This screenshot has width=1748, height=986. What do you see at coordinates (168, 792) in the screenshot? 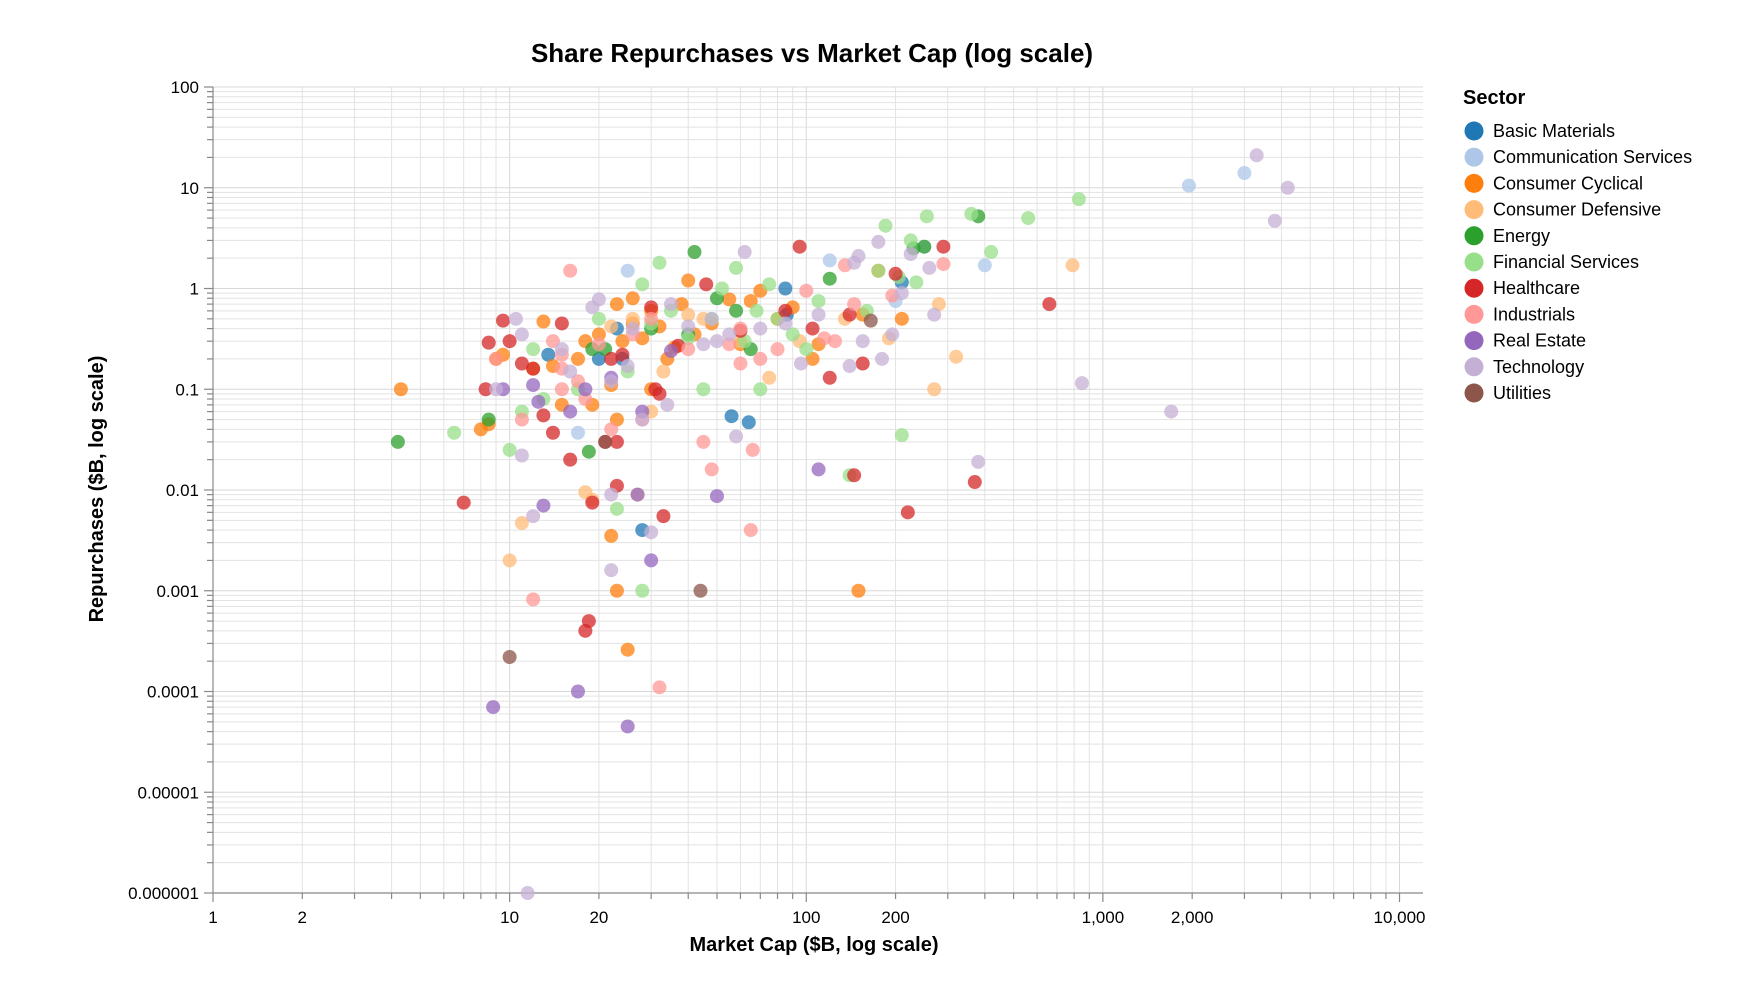
I see `y-tick-label: 0.00001` at bounding box center [168, 792].